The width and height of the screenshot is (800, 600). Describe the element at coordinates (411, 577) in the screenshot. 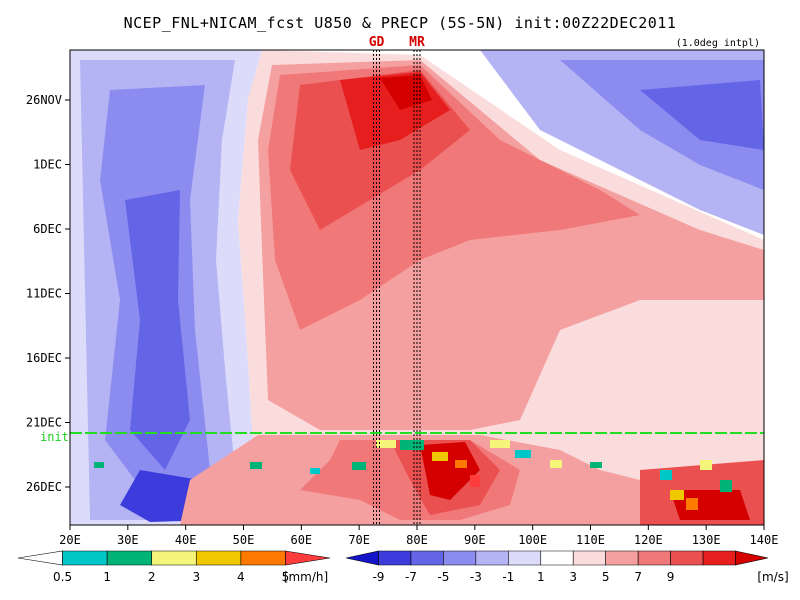

I see `colorbar-tick-label: -7` at that location.